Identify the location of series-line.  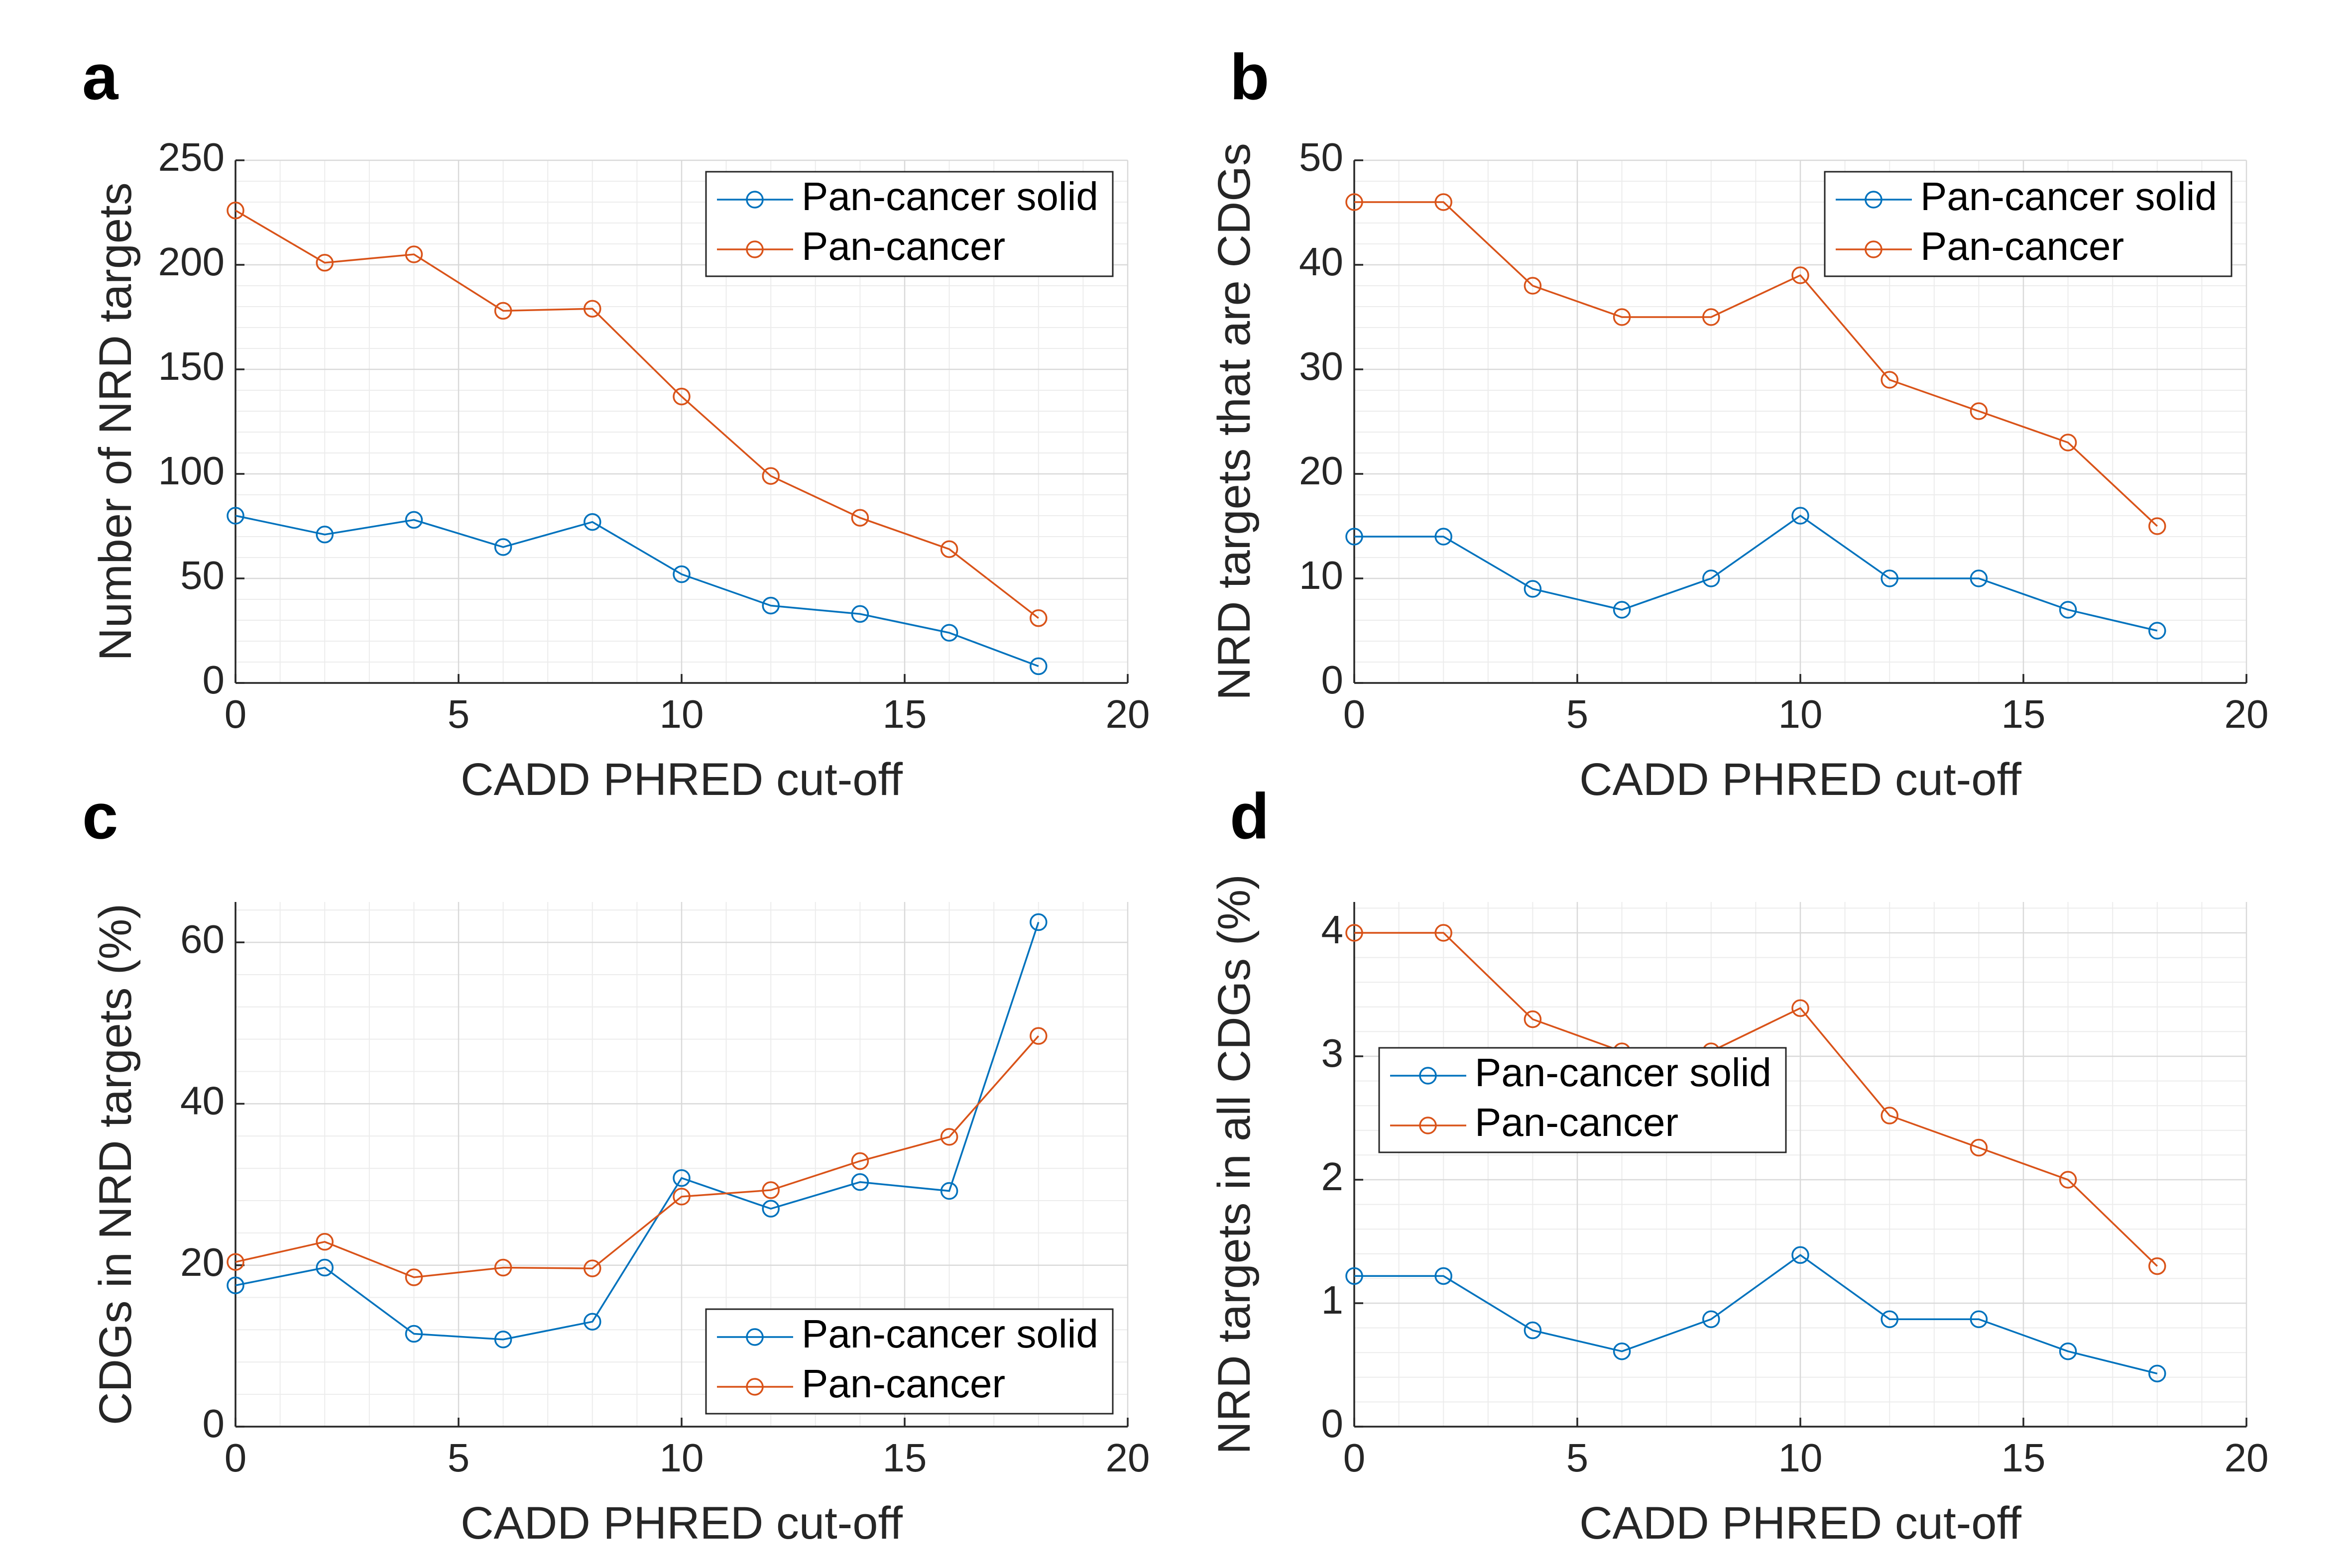
(637, 591).